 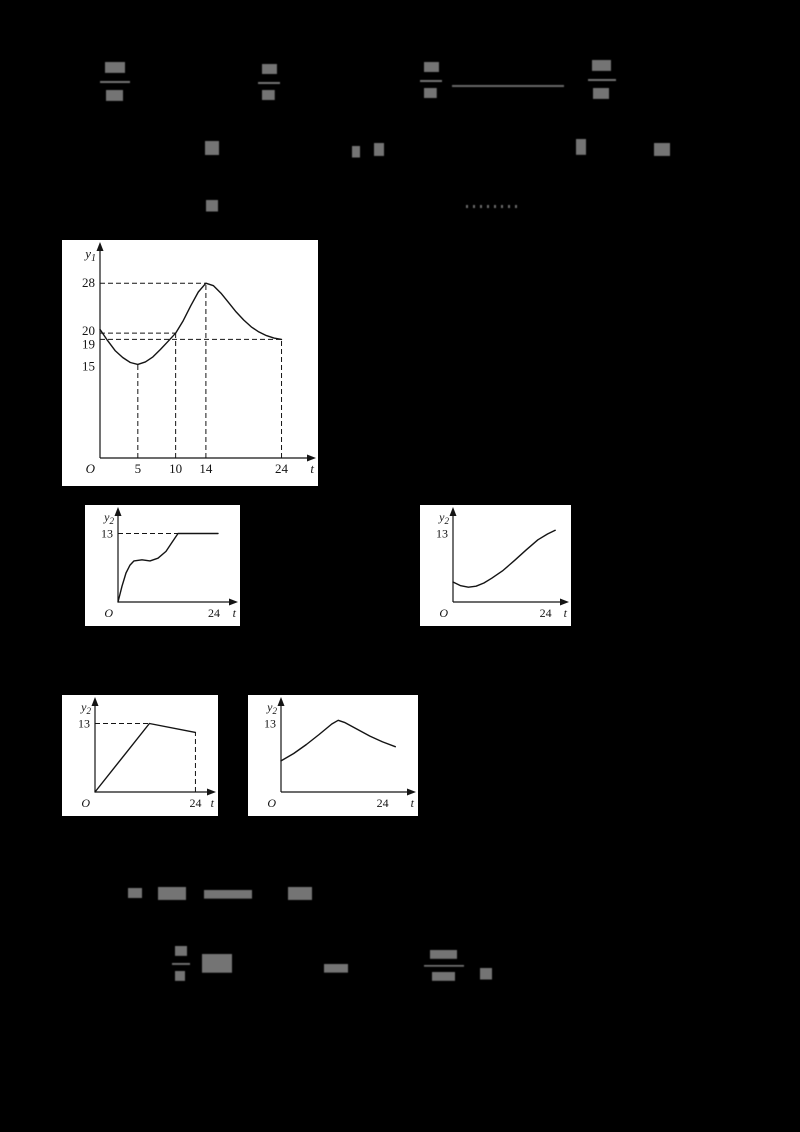 What do you see at coordinates (206, 468) in the screenshot?
I see `svg-text: 14` at bounding box center [206, 468].